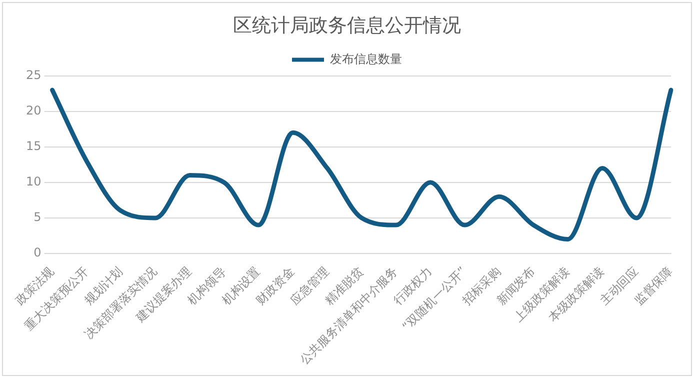 Image resolution: width=694 pixels, height=378 pixels. Describe the element at coordinates (38, 253) in the screenshot. I see `y-tick-label: 0` at that location.